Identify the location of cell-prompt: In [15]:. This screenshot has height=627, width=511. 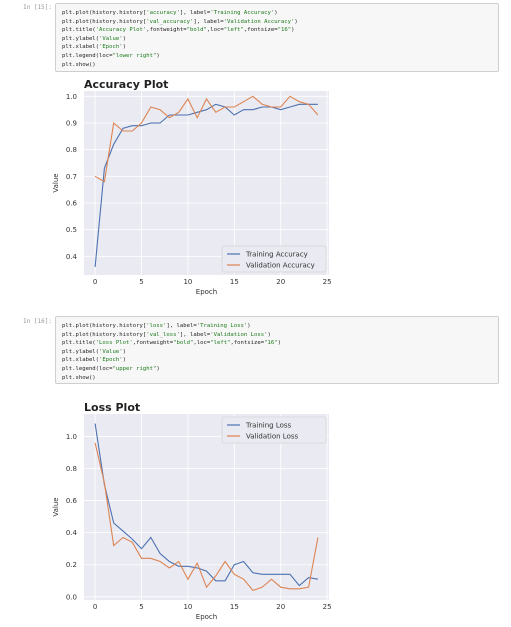
(37, 7).